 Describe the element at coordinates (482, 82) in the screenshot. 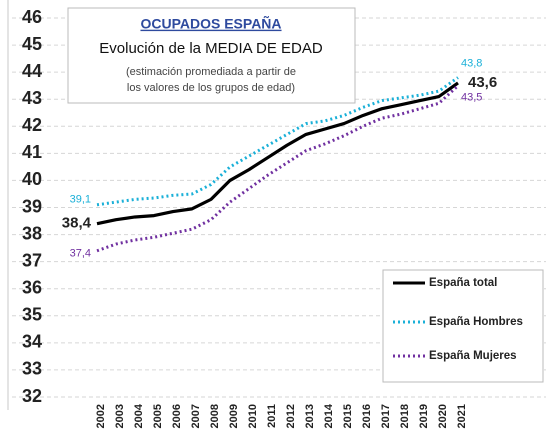

I see `data-label: 43,6` at that location.